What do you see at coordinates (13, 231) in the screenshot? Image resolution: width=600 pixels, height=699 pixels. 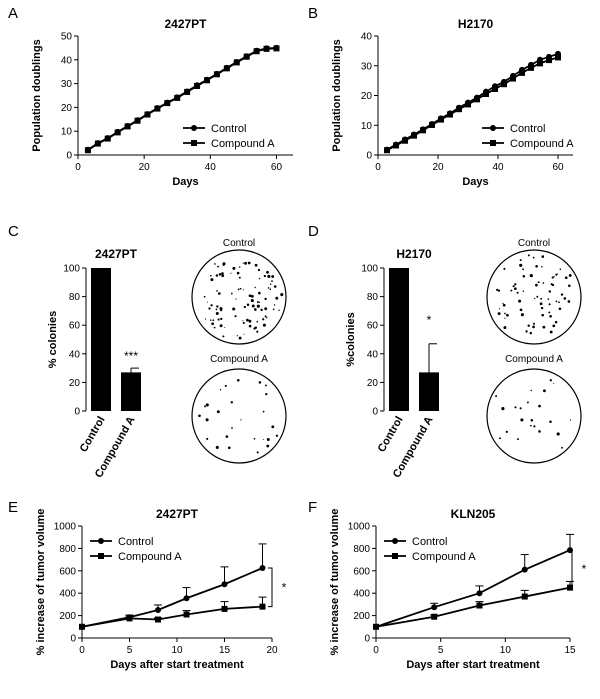 I see `panel-label-c: C` at bounding box center [13, 231].